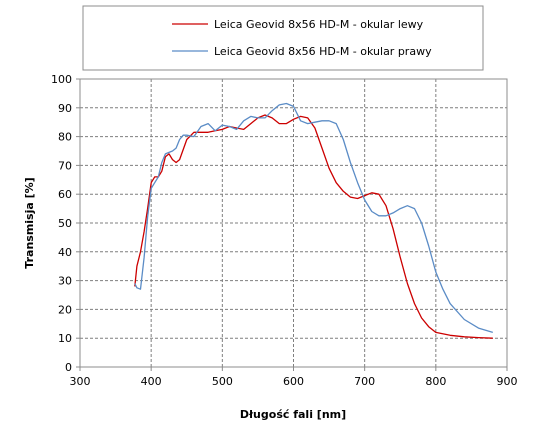 The image size is (550, 437). What do you see at coordinates (29, 222) in the screenshot?
I see `y-axis-title: Transmisja [%]` at bounding box center [29, 222].